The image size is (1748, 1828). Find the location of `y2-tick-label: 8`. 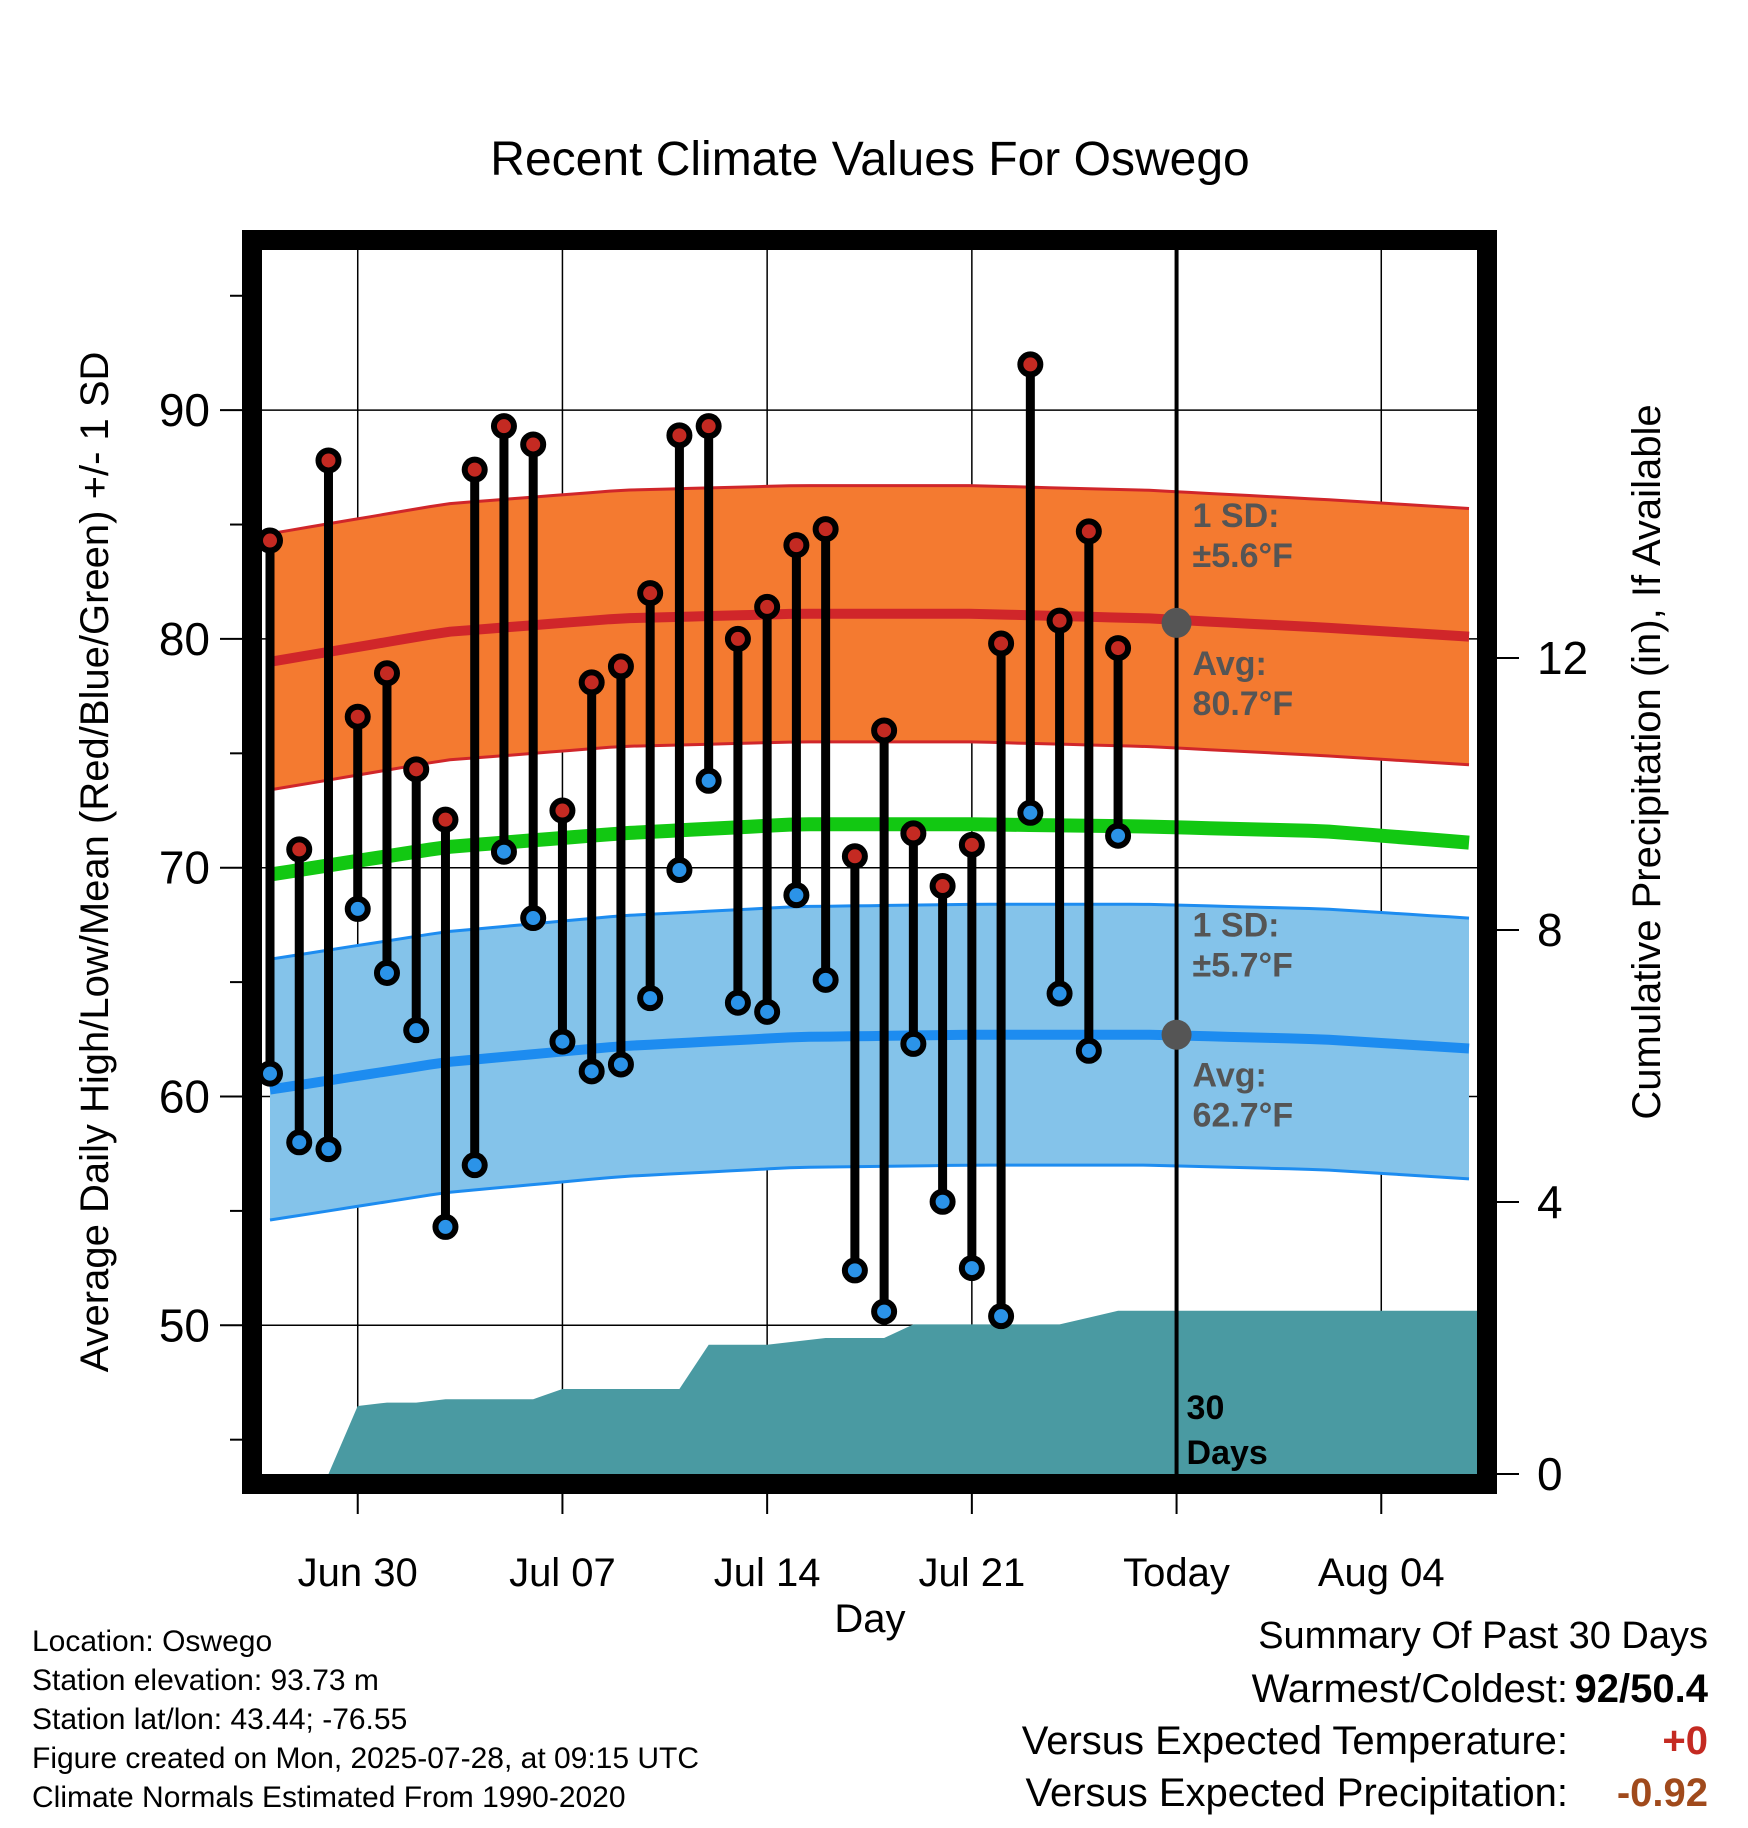

y2-tick-label: 8 is located at coordinates (1550, 930).